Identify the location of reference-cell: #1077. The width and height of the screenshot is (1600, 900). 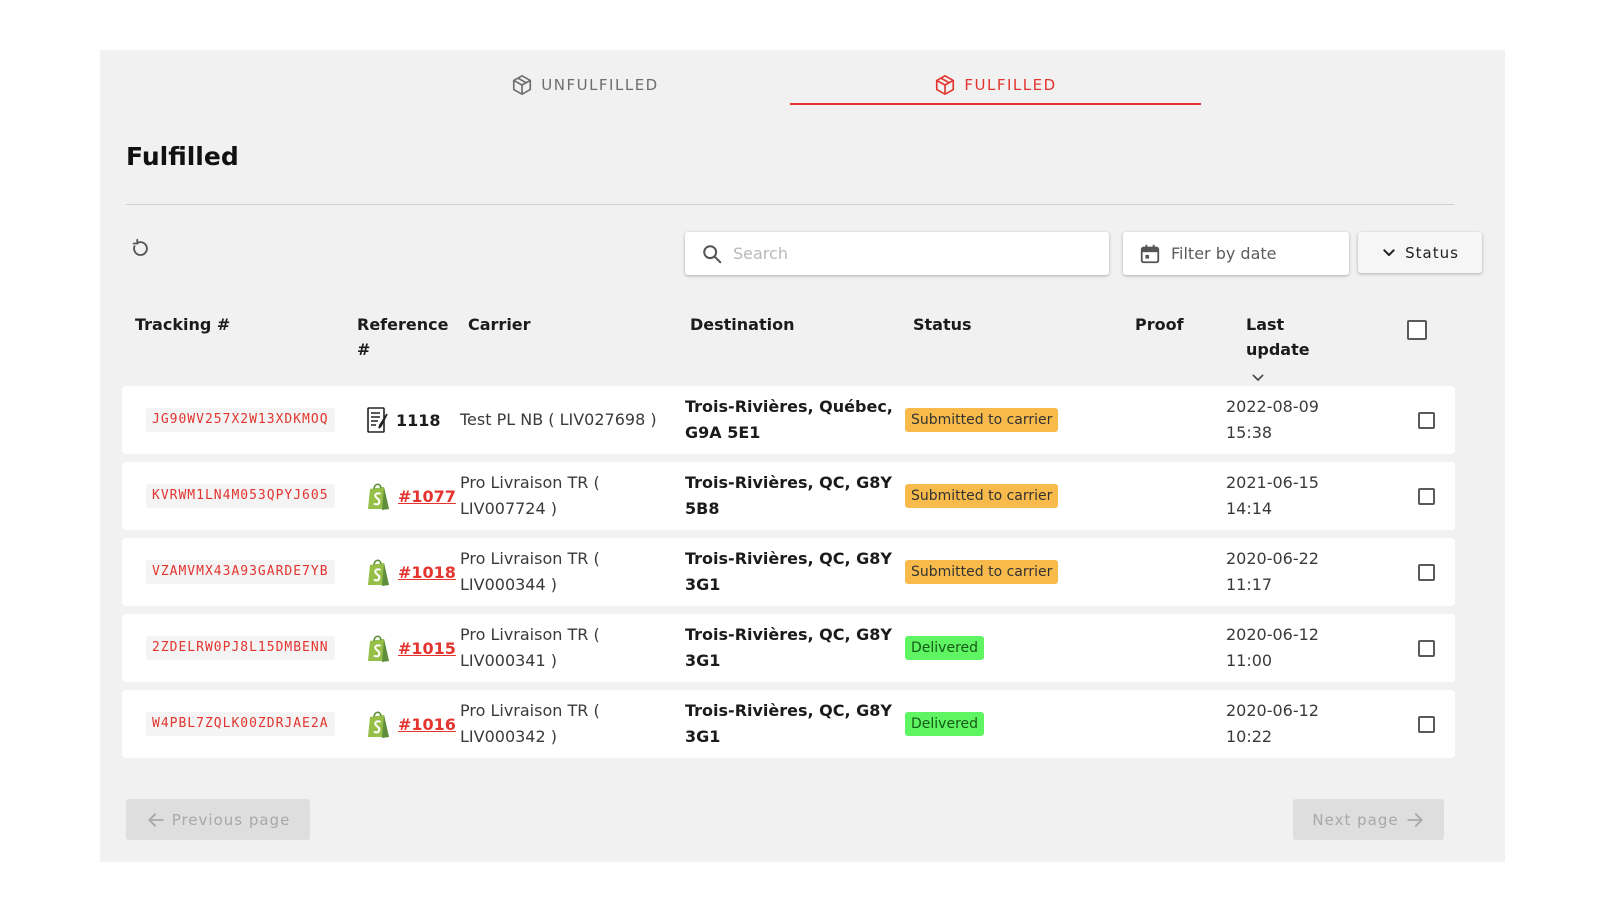
(411, 496).